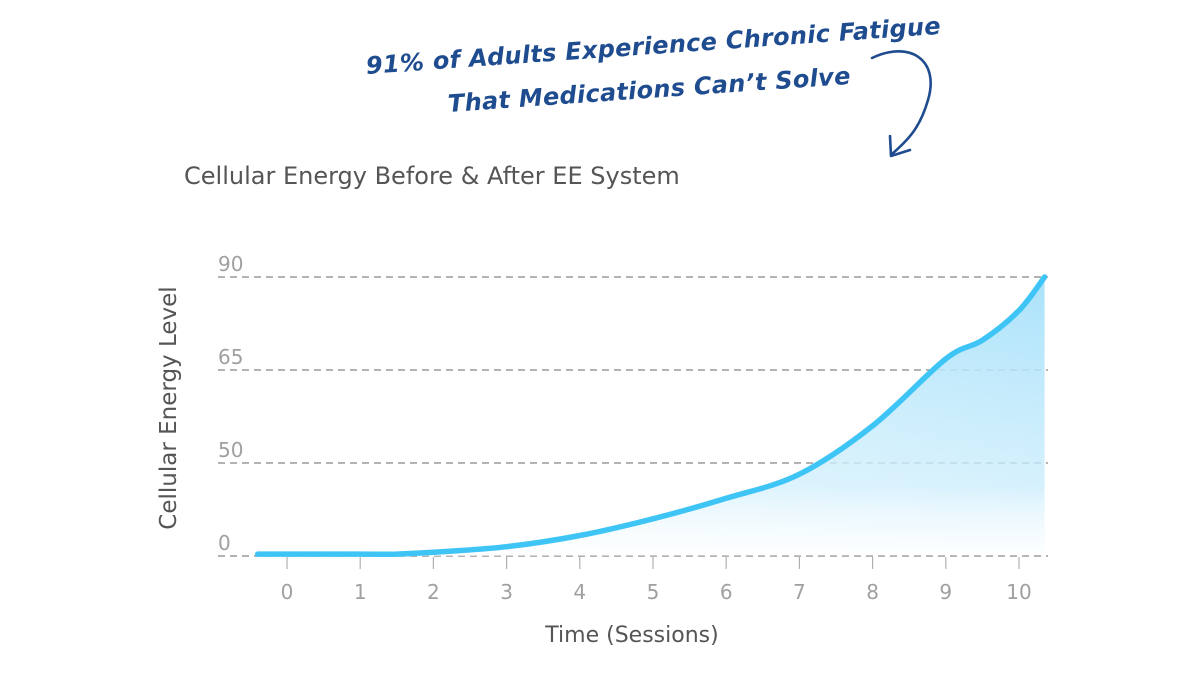  What do you see at coordinates (872, 592) in the screenshot?
I see `x-tick-label: 8` at bounding box center [872, 592].